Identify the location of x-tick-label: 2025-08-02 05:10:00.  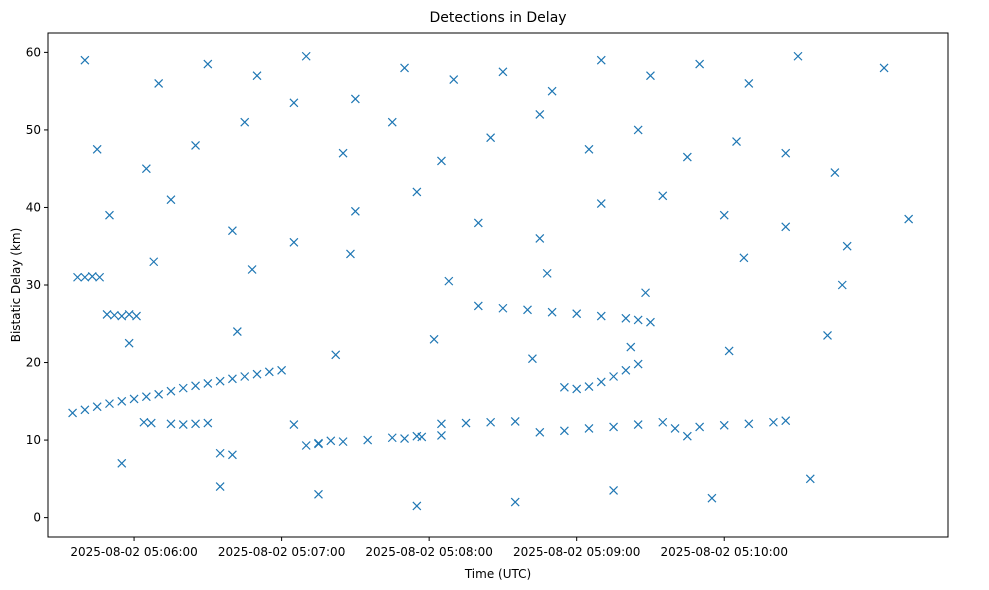
(724, 552).